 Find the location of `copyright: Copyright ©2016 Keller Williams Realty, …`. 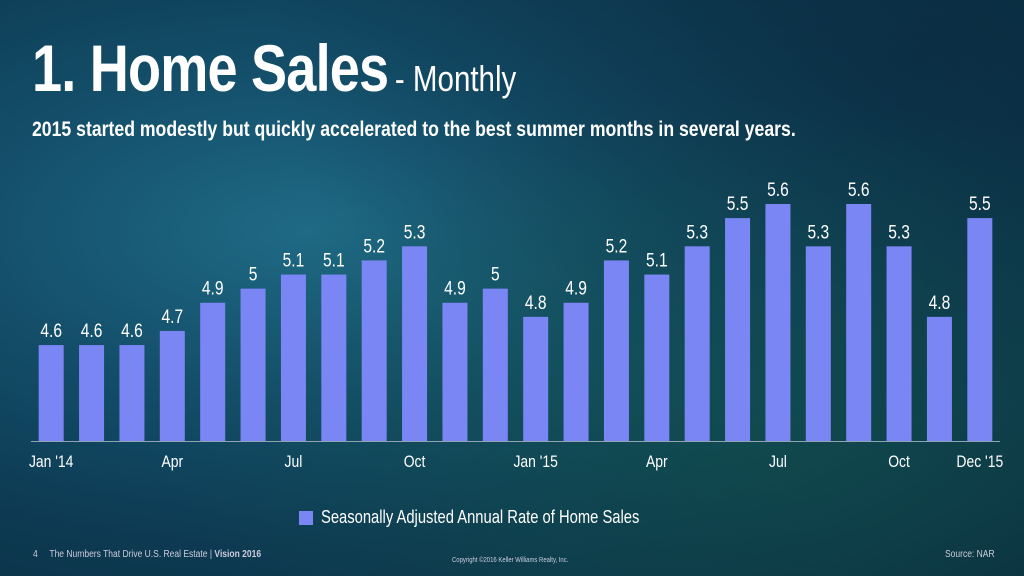

copyright: Copyright ©2016 Keller Williams Realty, … is located at coordinates (510, 560).